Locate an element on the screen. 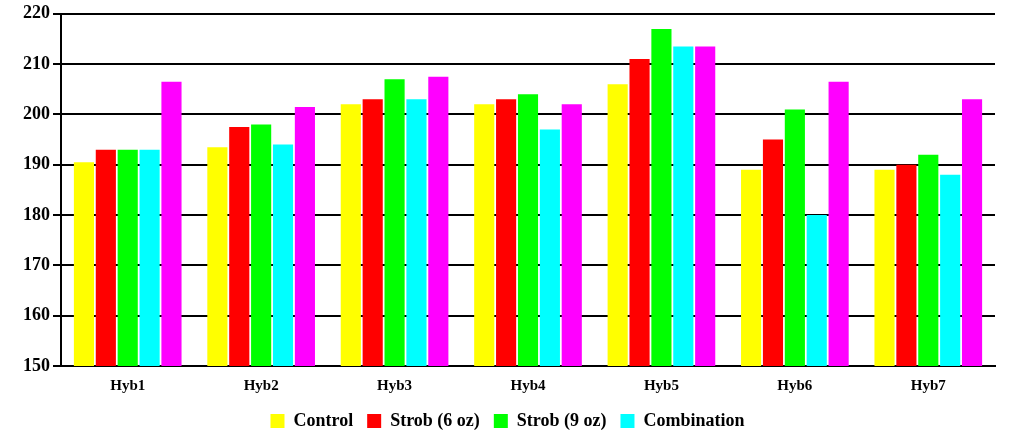 The width and height of the screenshot is (1025, 445). legend-label: Control is located at coordinates (323, 419).